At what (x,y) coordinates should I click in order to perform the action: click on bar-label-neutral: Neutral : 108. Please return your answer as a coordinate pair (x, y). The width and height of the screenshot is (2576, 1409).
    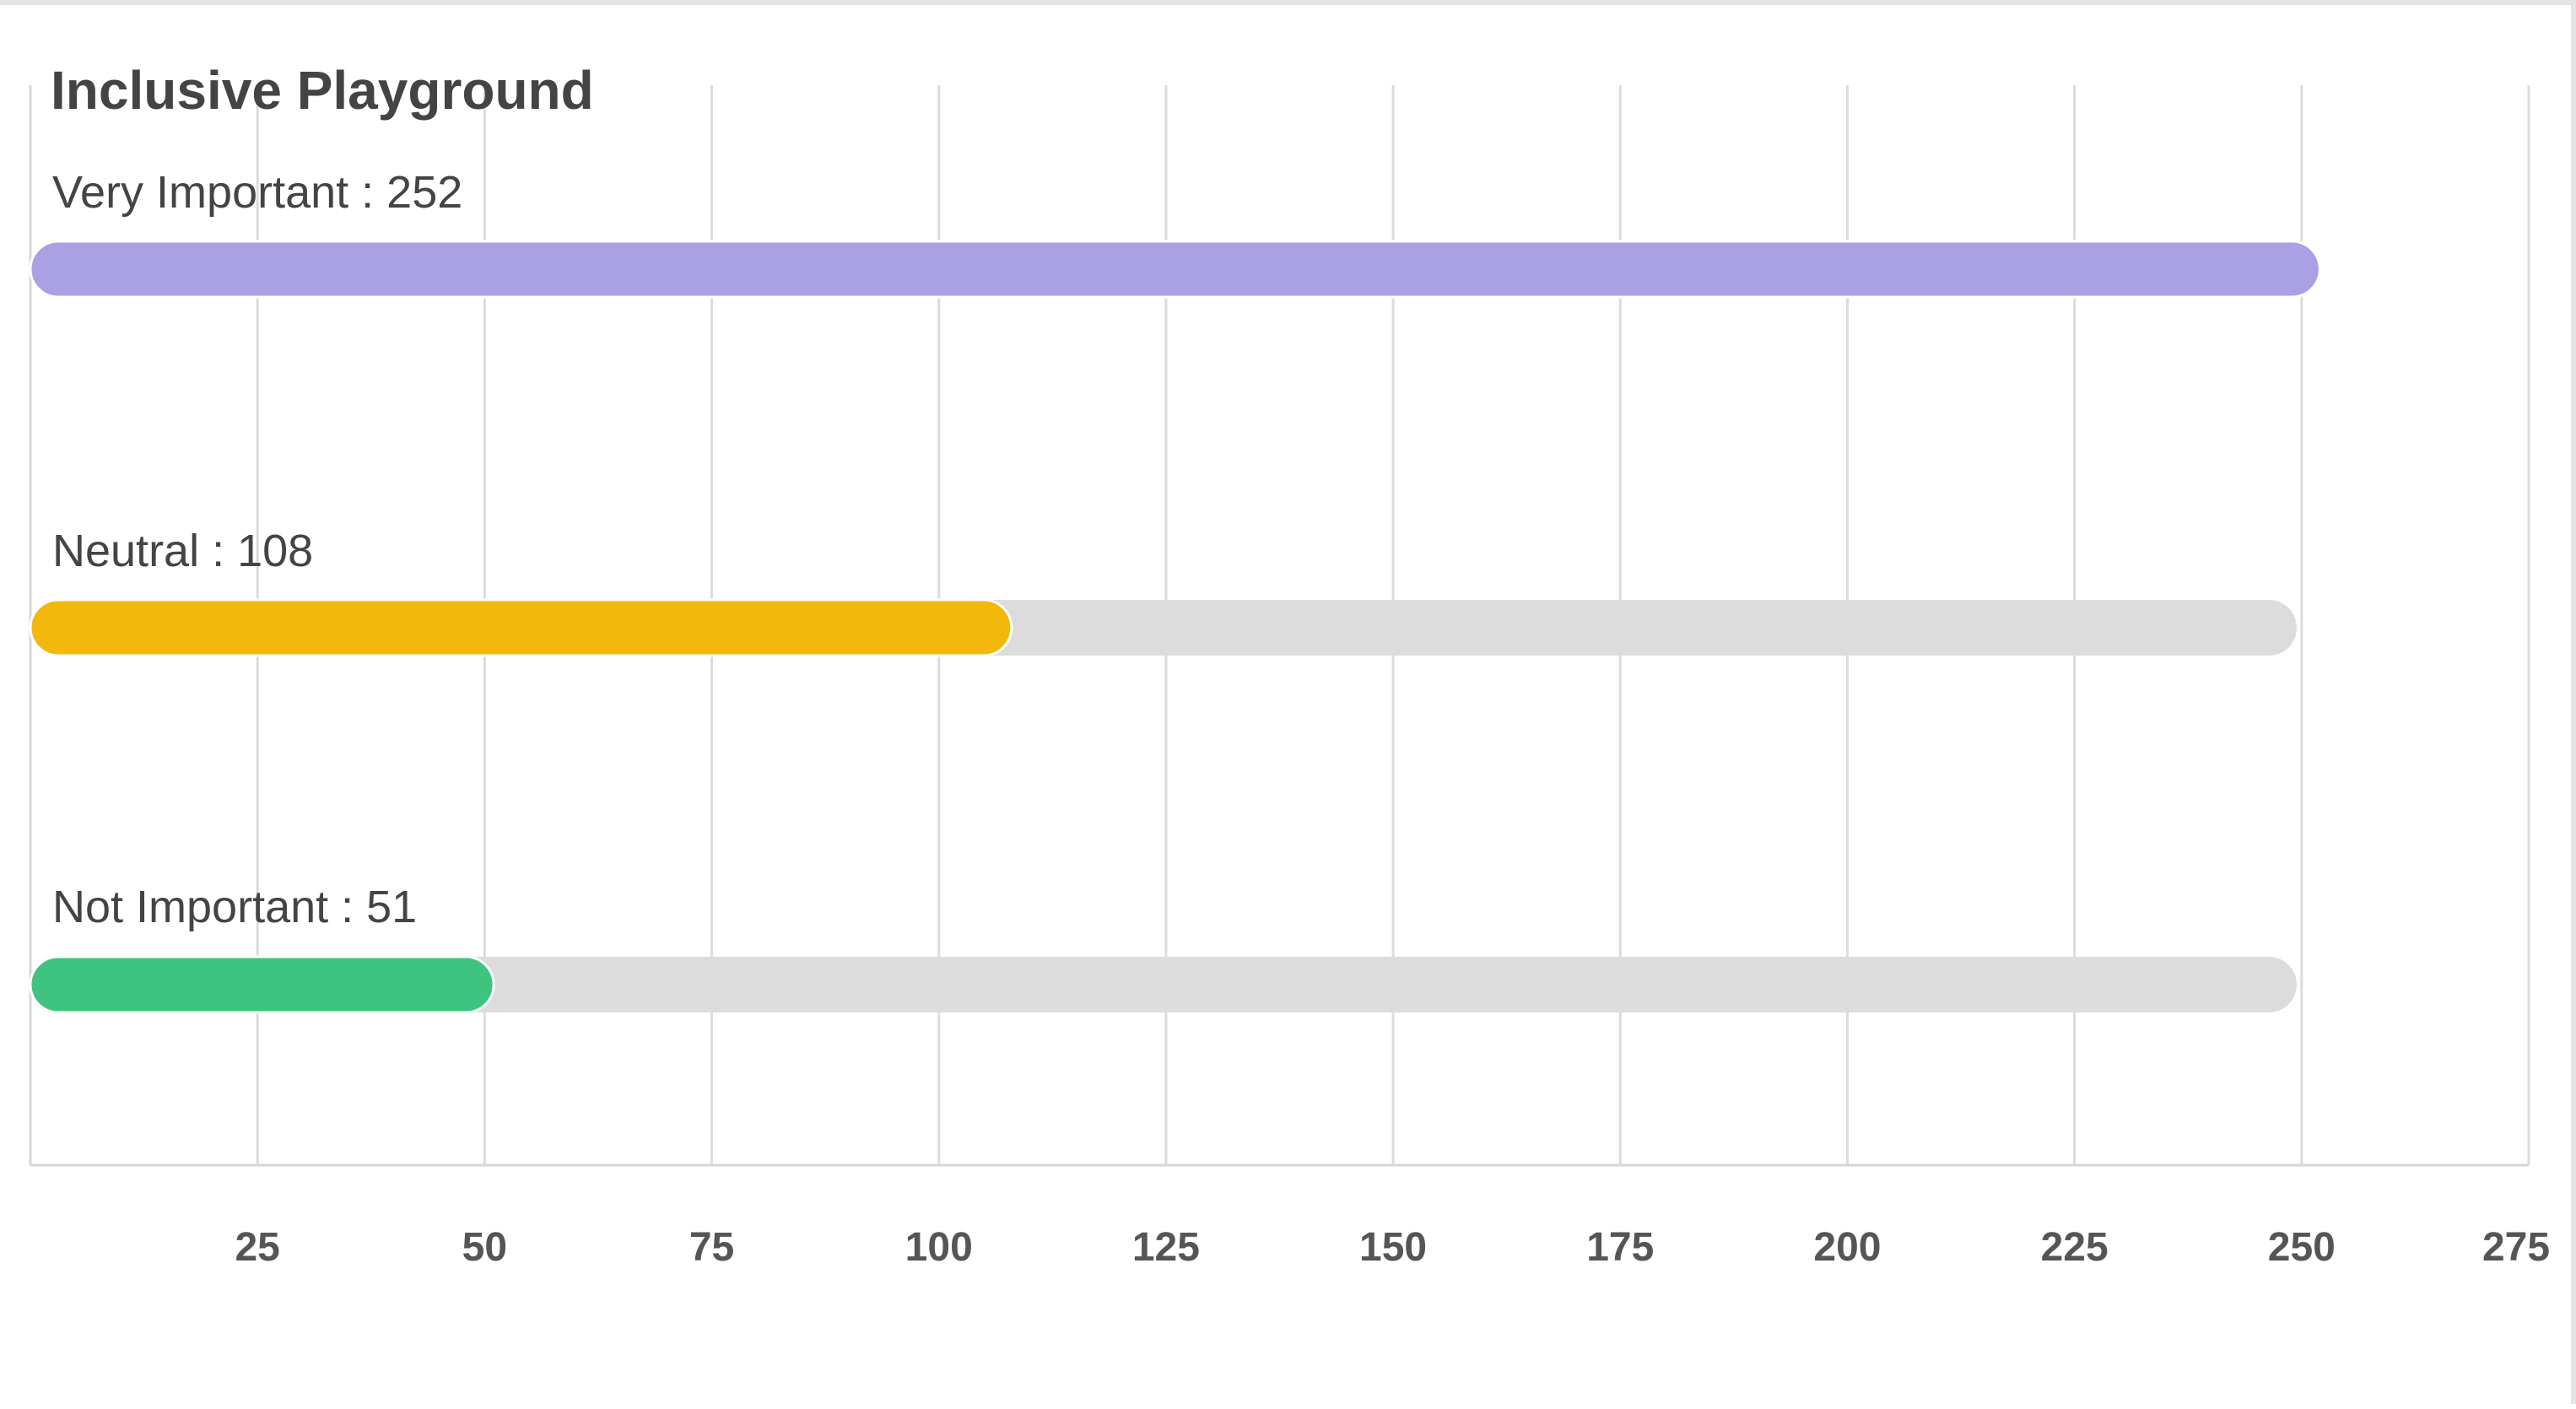
    Looking at the image, I should click on (182, 551).